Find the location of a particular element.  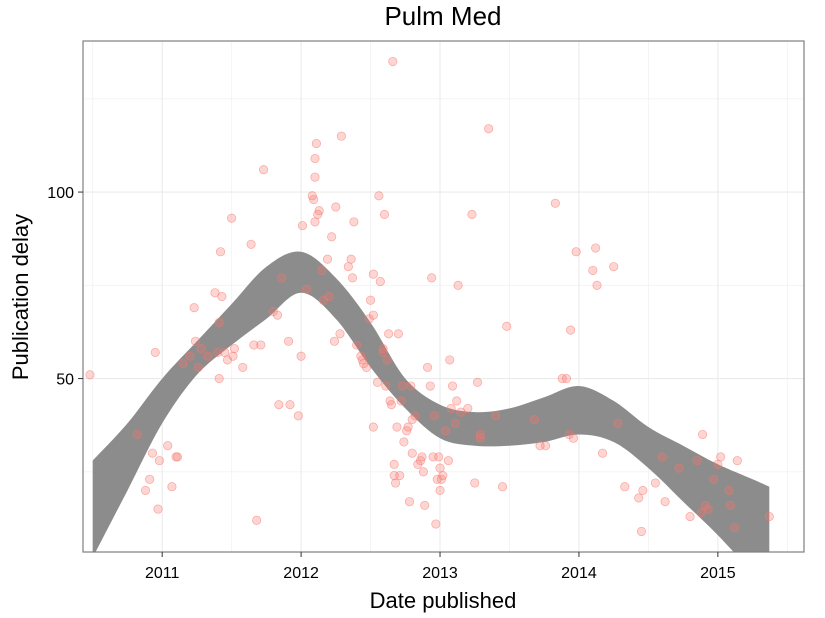

y-tick-label: 50 is located at coordinates (65, 380).